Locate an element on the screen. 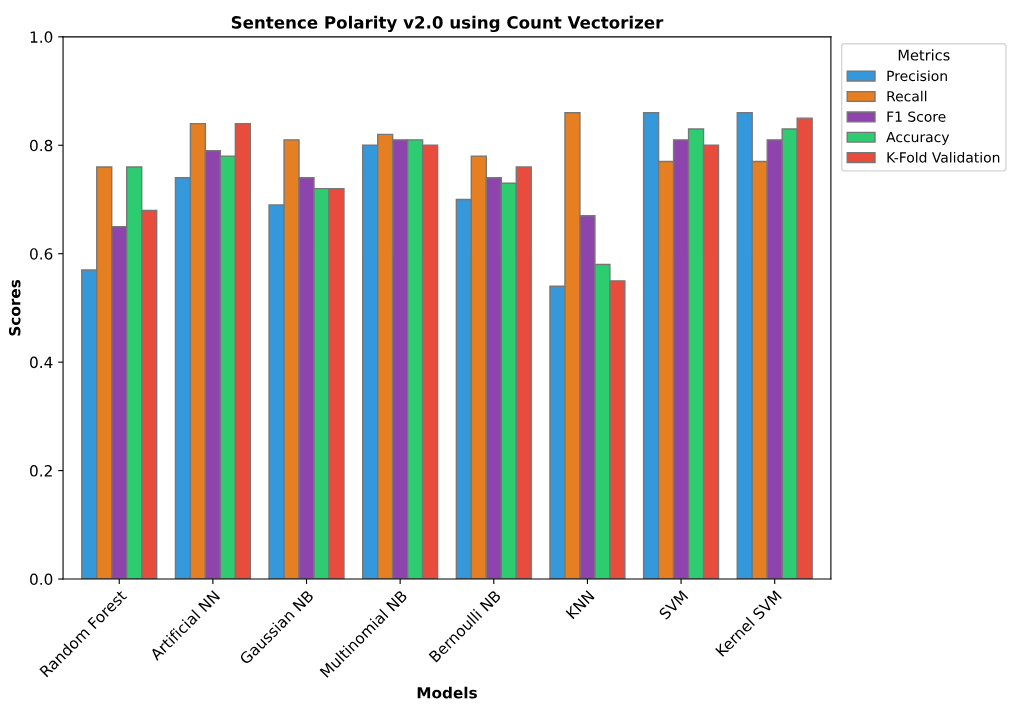 The image size is (1017, 722). y-axis-title: Scores is located at coordinates (14, 307).